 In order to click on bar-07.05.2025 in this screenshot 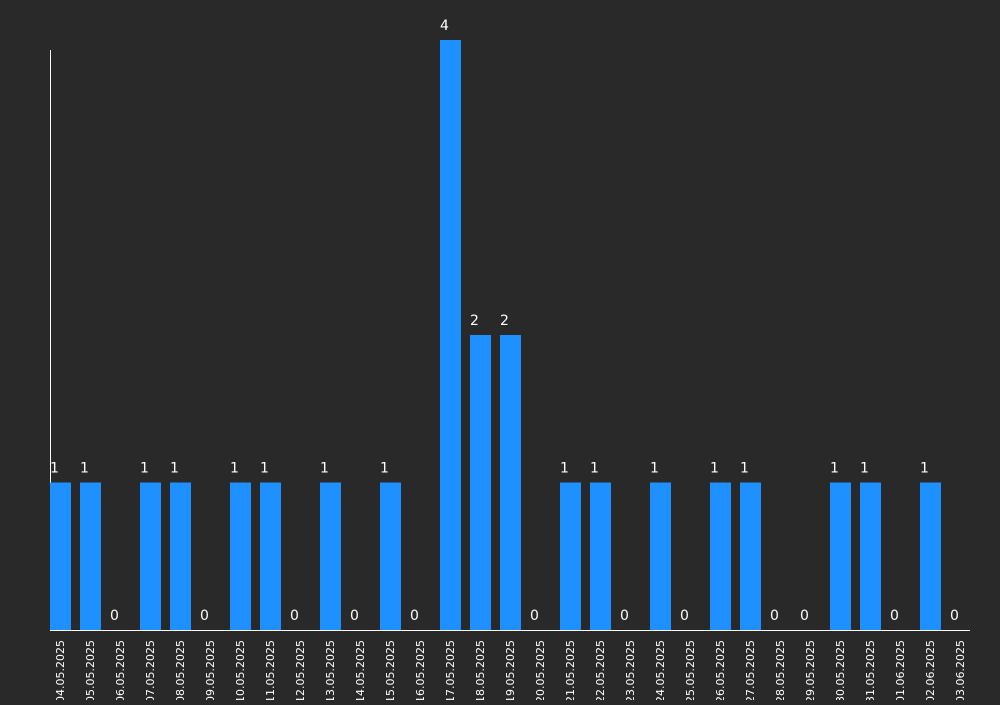, I will do `click(150, 556)`.